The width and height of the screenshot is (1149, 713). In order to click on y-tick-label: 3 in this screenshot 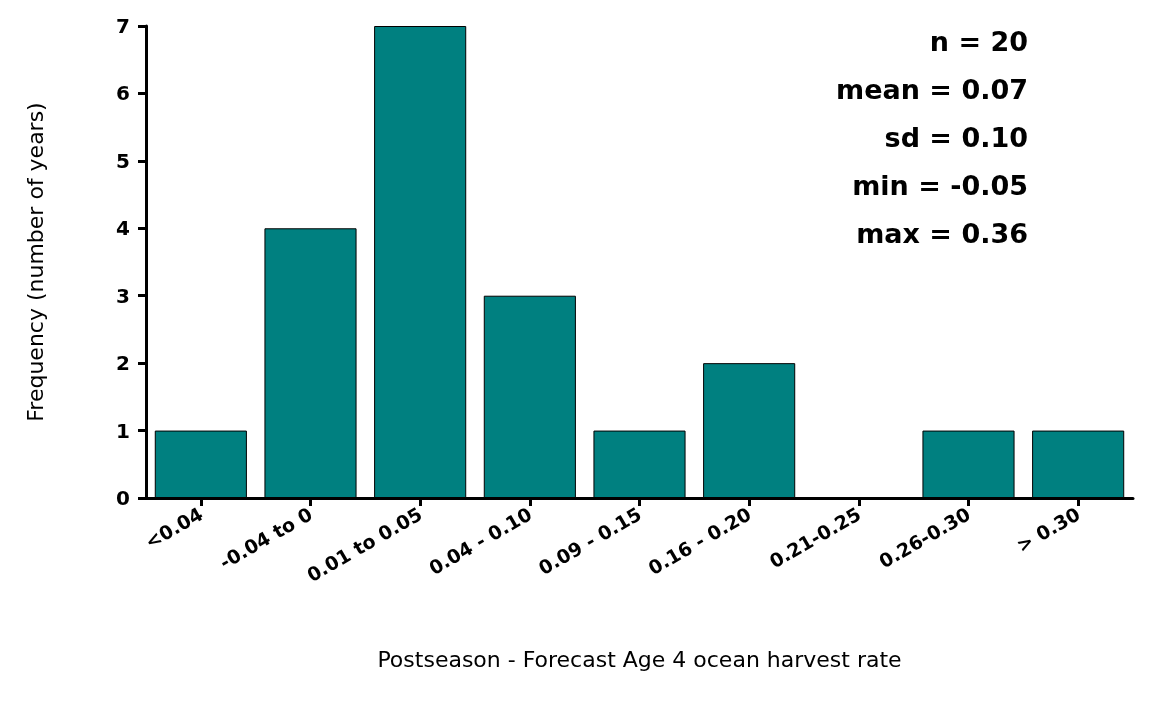, I will do `click(123, 295)`.